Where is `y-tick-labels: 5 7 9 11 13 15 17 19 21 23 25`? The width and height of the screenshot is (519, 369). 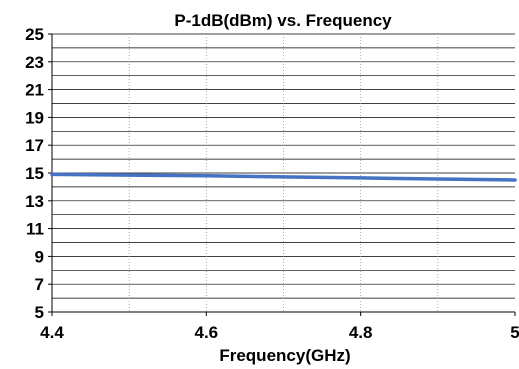
y-tick-labels: 5 7 9 11 13 15 17 19 21 23 25 is located at coordinates (34, 173).